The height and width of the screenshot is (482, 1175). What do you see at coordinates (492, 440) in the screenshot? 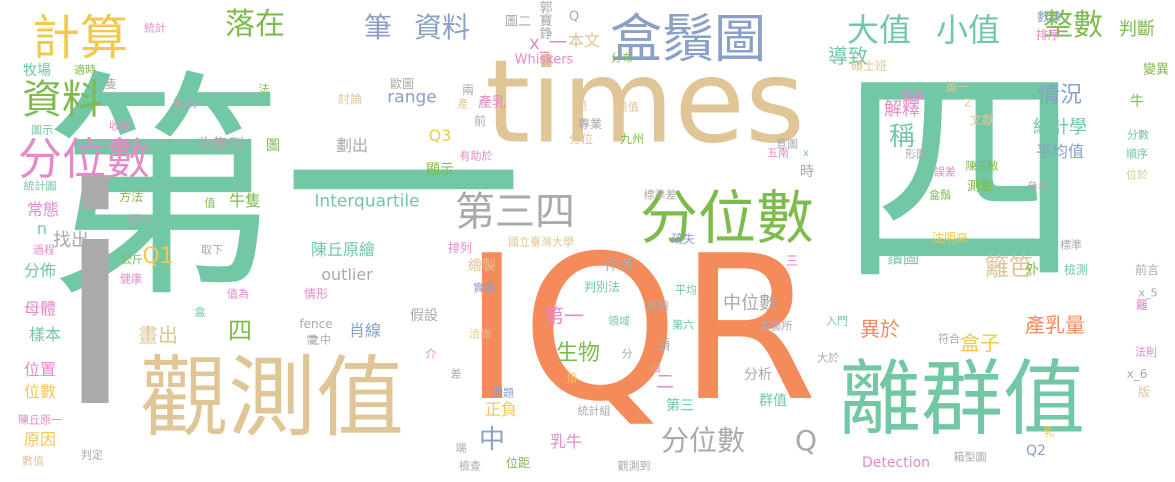
I see `word: 中` at bounding box center [492, 440].